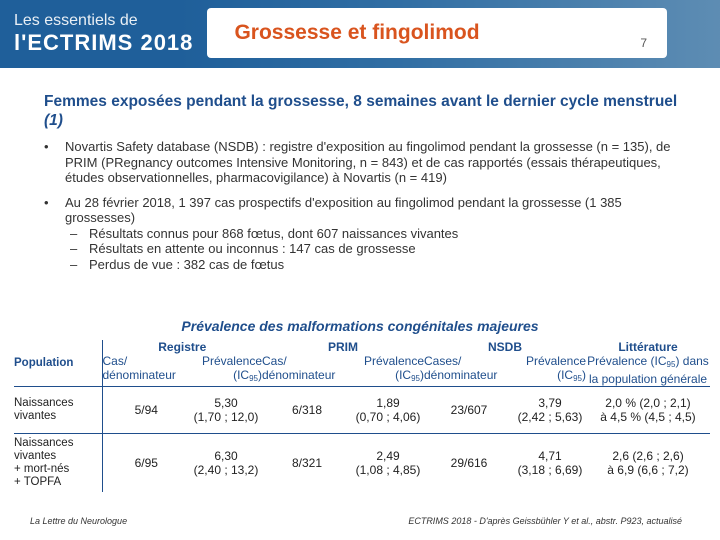 This screenshot has height=540, width=720. Describe the element at coordinates (388, 403) in the screenshot. I see `prev-value: 1,89` at that location.